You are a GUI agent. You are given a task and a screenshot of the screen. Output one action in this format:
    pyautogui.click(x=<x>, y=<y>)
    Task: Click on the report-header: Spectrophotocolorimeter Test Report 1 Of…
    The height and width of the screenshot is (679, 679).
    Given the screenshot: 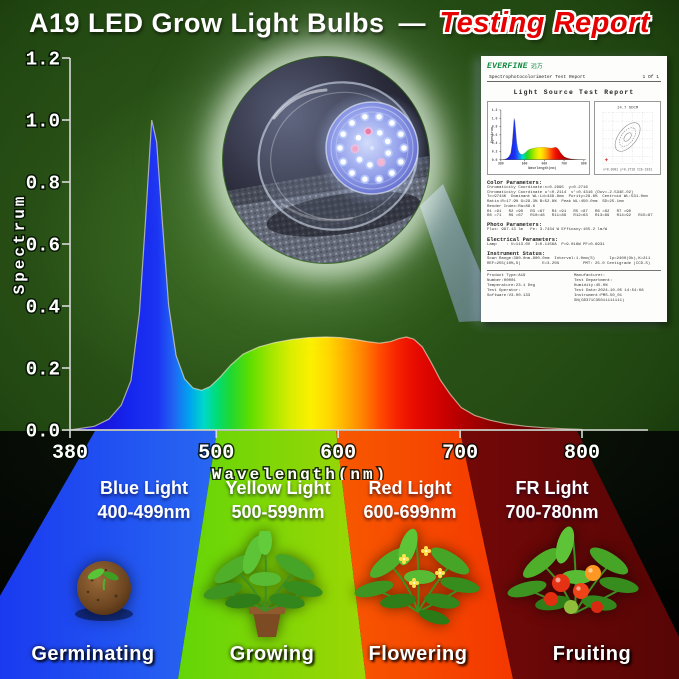 What is the action you would take?
    pyautogui.click(x=574, y=77)
    